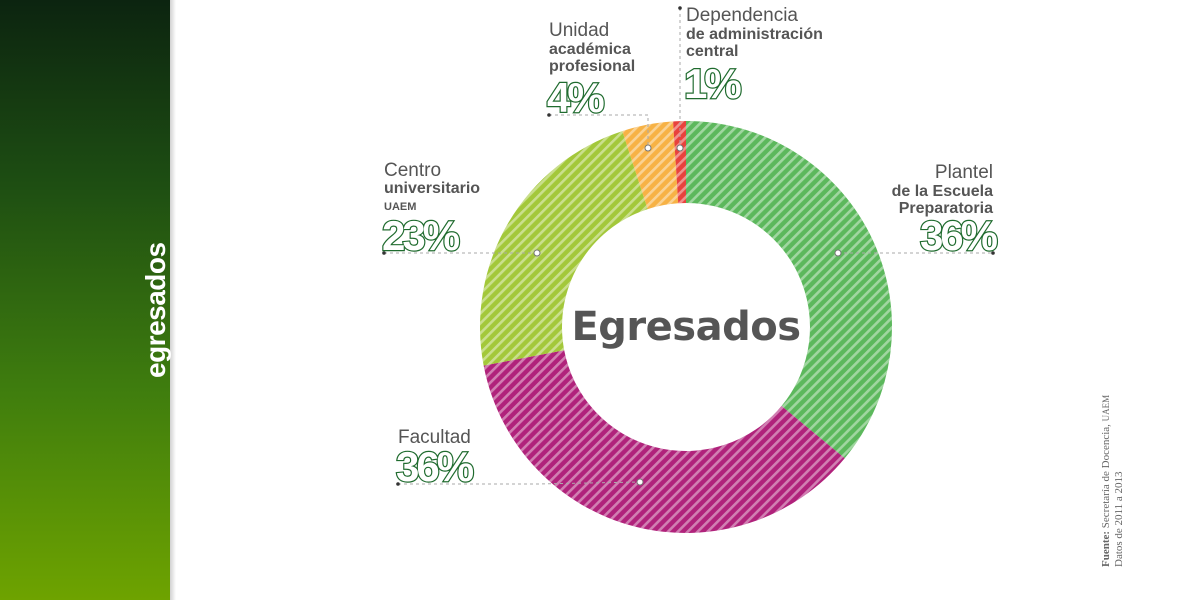 Image resolution: width=1200 pixels, height=600 pixels. What do you see at coordinates (599, 131) in the screenshot?
I see `leader-line-unidad` at bounding box center [599, 131].